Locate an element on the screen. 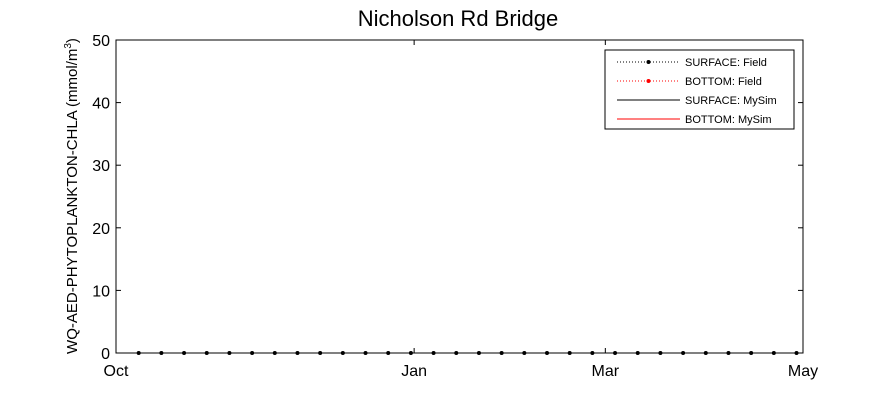 The width and height of the screenshot is (887, 419). y-tick-label: 10 is located at coordinates (101, 291).